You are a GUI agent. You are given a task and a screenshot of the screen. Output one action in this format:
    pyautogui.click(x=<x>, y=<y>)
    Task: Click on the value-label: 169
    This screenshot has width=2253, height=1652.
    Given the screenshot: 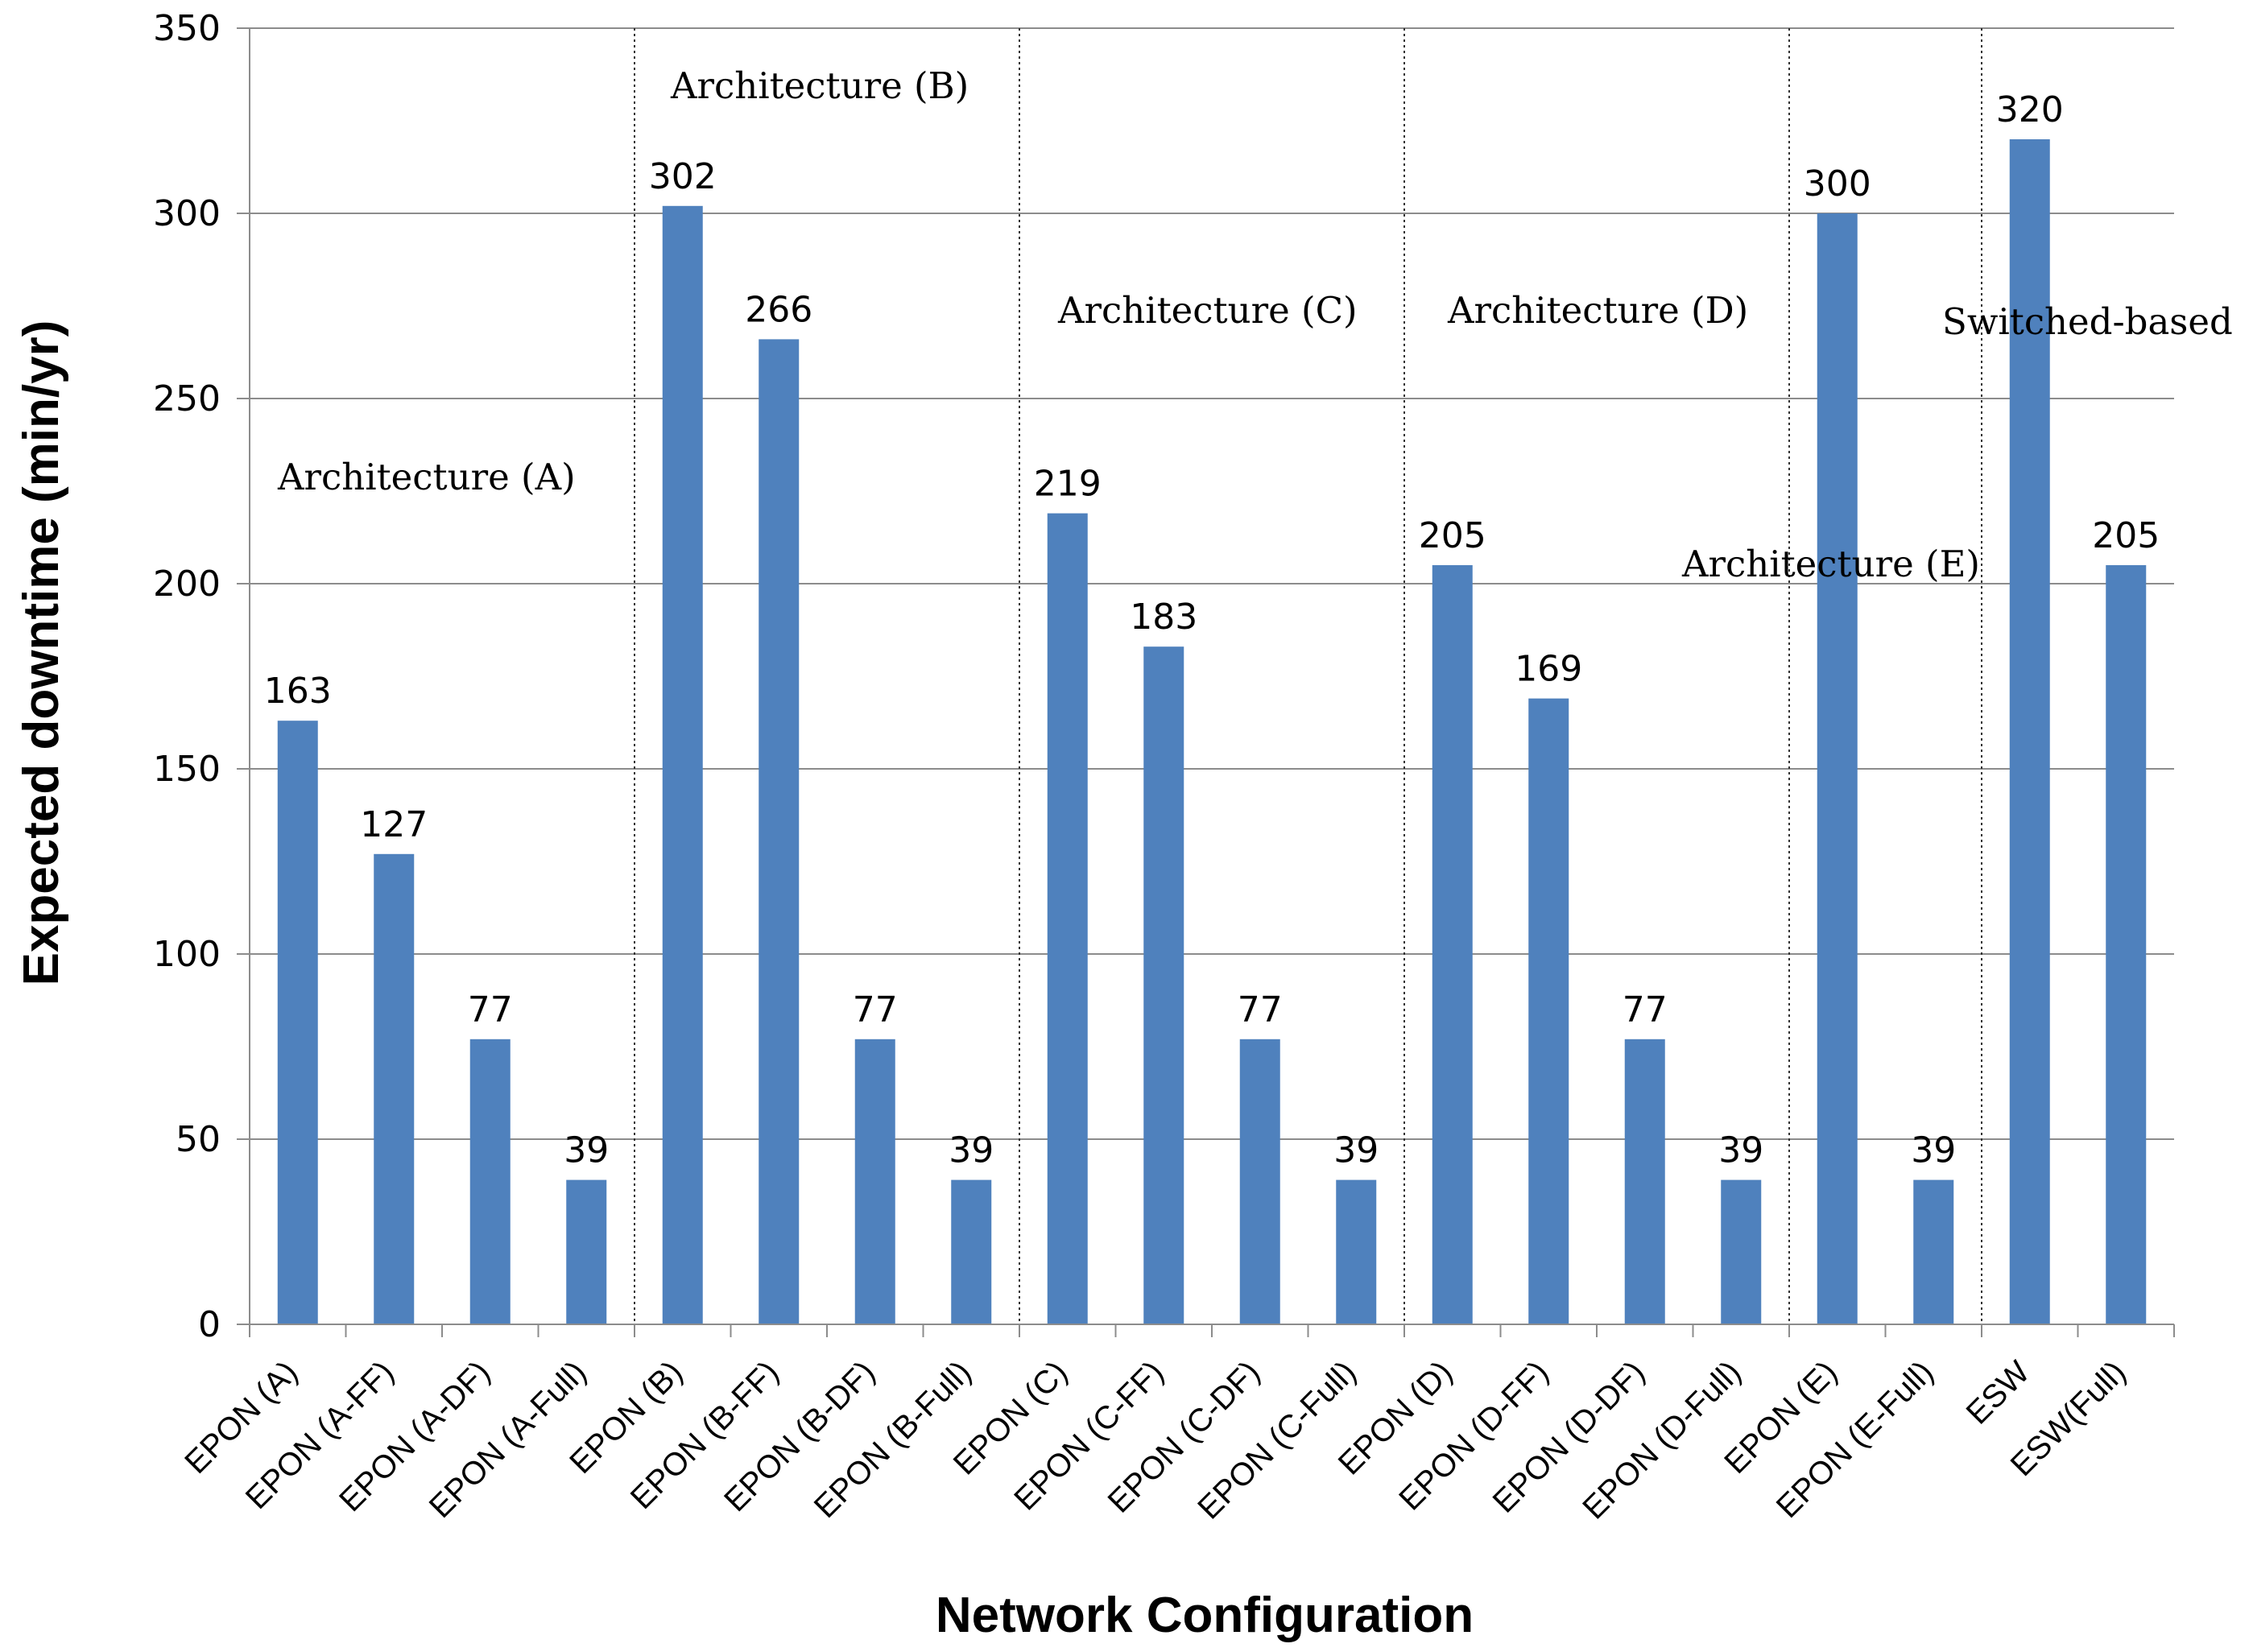 What is the action you would take?
    pyautogui.click(x=1548, y=670)
    